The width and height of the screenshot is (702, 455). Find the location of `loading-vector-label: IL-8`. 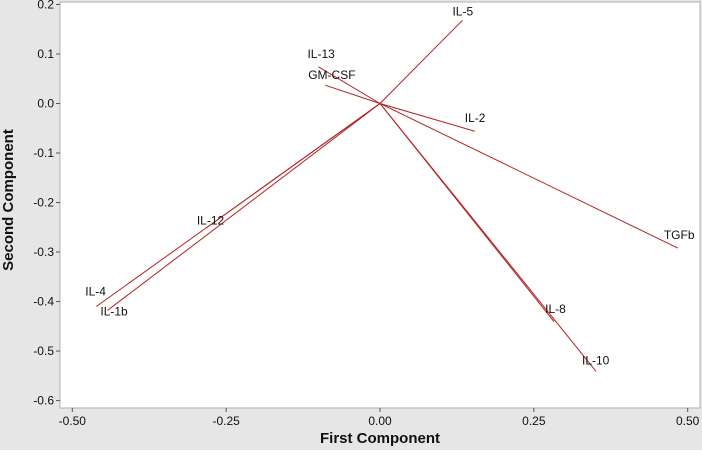

loading-vector-label: IL-8 is located at coordinates (555, 309).